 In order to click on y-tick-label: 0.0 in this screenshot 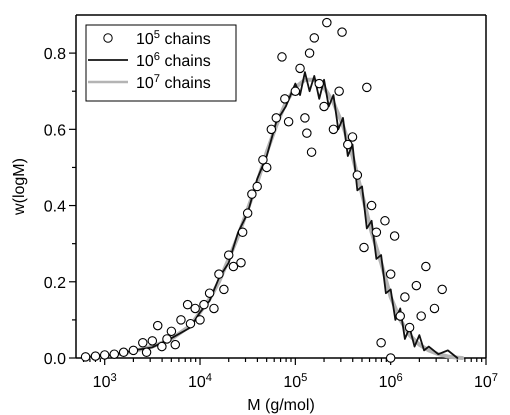, I will do `click(55, 359)`.